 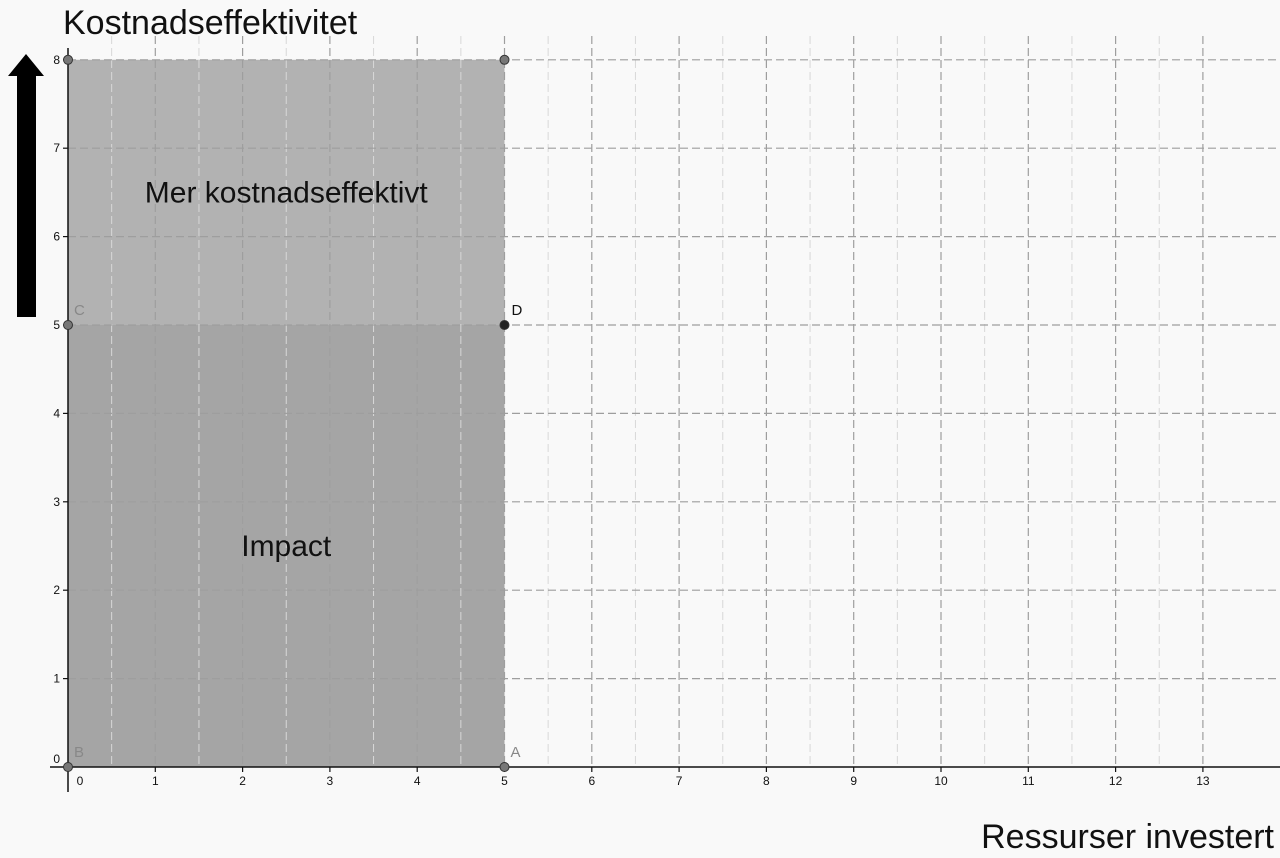 What do you see at coordinates (1203, 781) in the screenshot?
I see `x-tick-label: 13` at bounding box center [1203, 781].